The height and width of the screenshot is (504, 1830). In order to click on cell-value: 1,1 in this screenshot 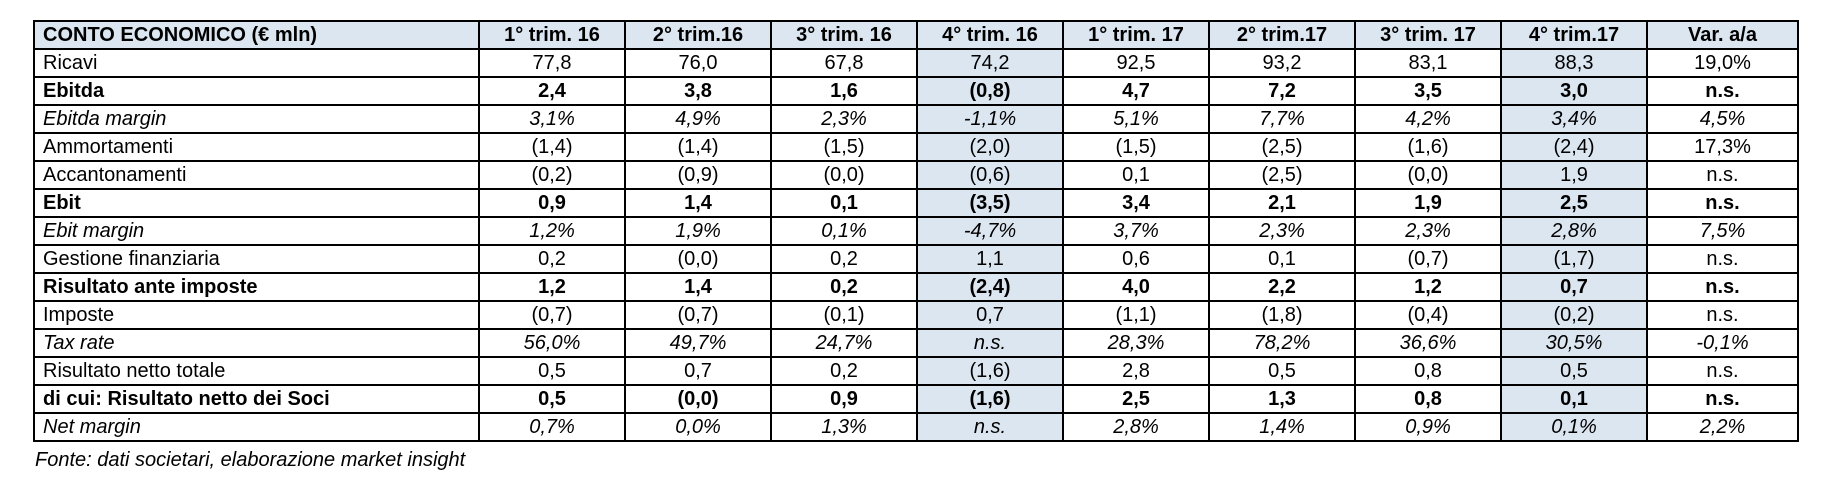, I will do `click(990, 259)`.